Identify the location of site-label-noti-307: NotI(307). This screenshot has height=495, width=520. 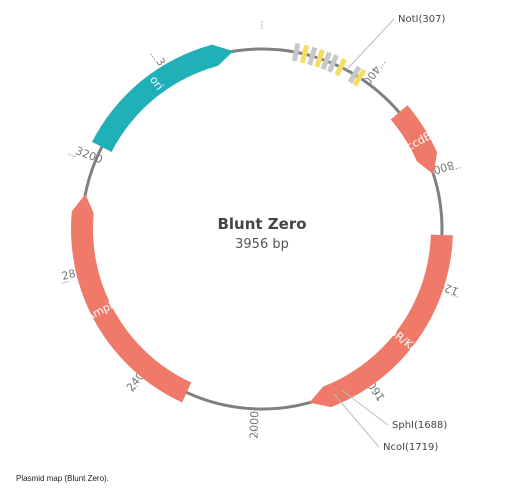
(421, 19).